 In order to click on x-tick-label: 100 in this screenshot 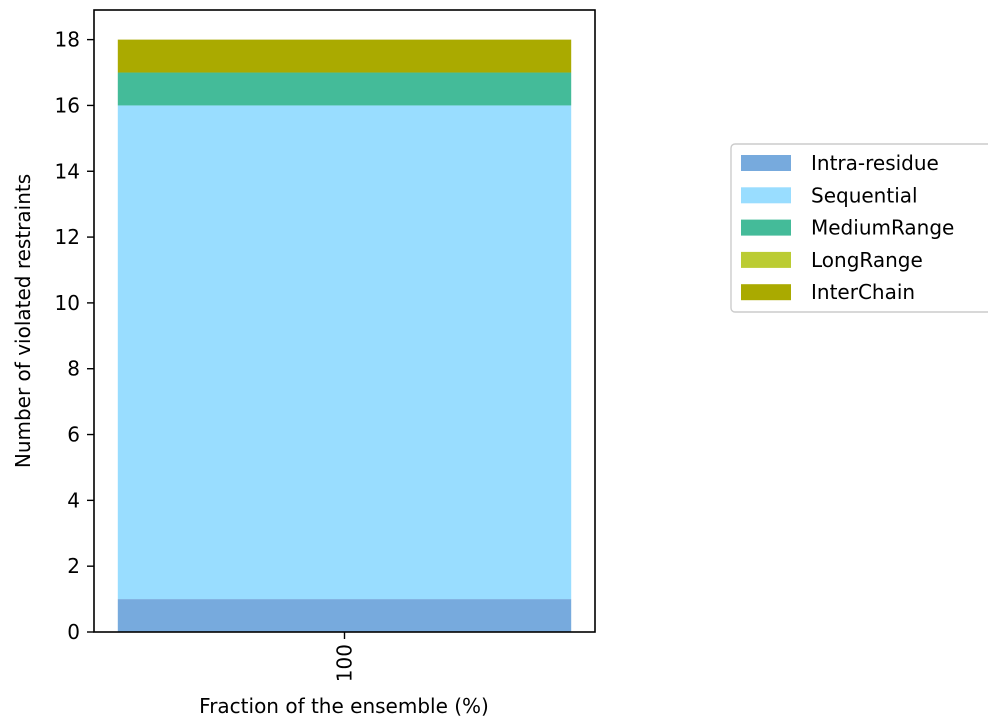, I will do `click(345, 663)`.